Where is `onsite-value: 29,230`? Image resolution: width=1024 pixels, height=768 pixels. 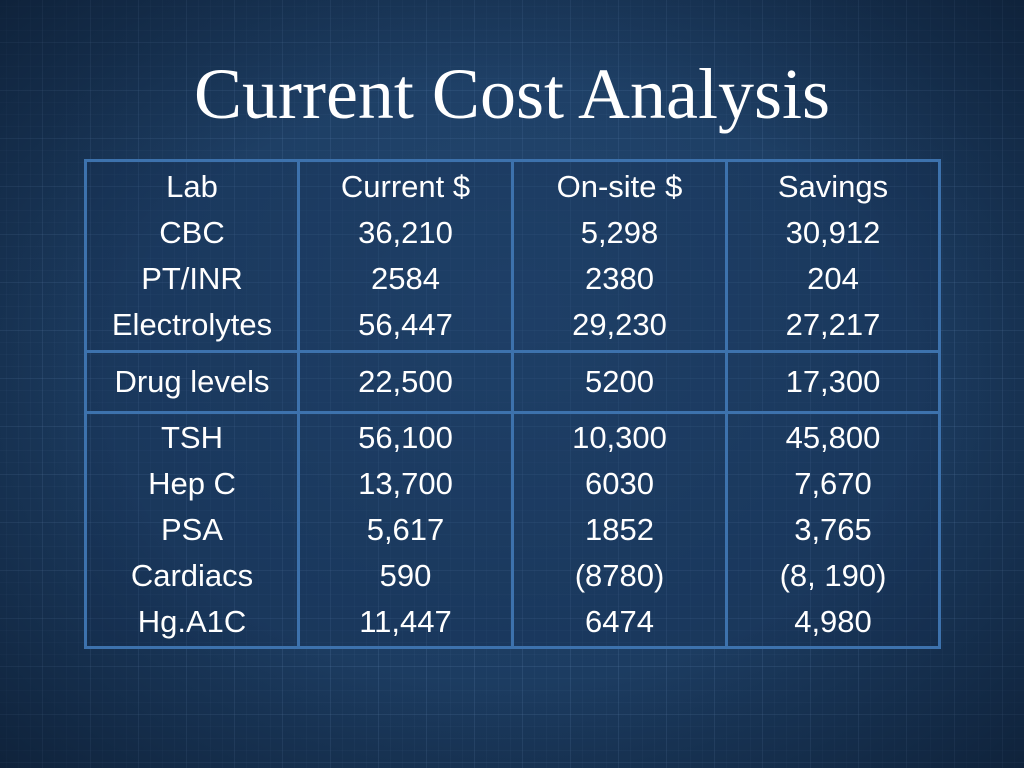 onsite-value: 29,230 is located at coordinates (619, 325).